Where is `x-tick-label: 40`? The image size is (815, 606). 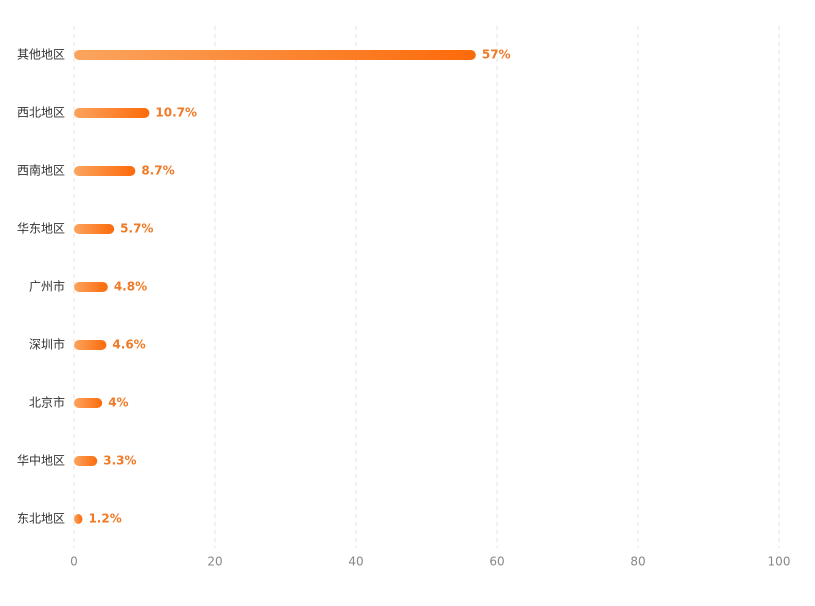
x-tick-label: 40 is located at coordinates (355, 562).